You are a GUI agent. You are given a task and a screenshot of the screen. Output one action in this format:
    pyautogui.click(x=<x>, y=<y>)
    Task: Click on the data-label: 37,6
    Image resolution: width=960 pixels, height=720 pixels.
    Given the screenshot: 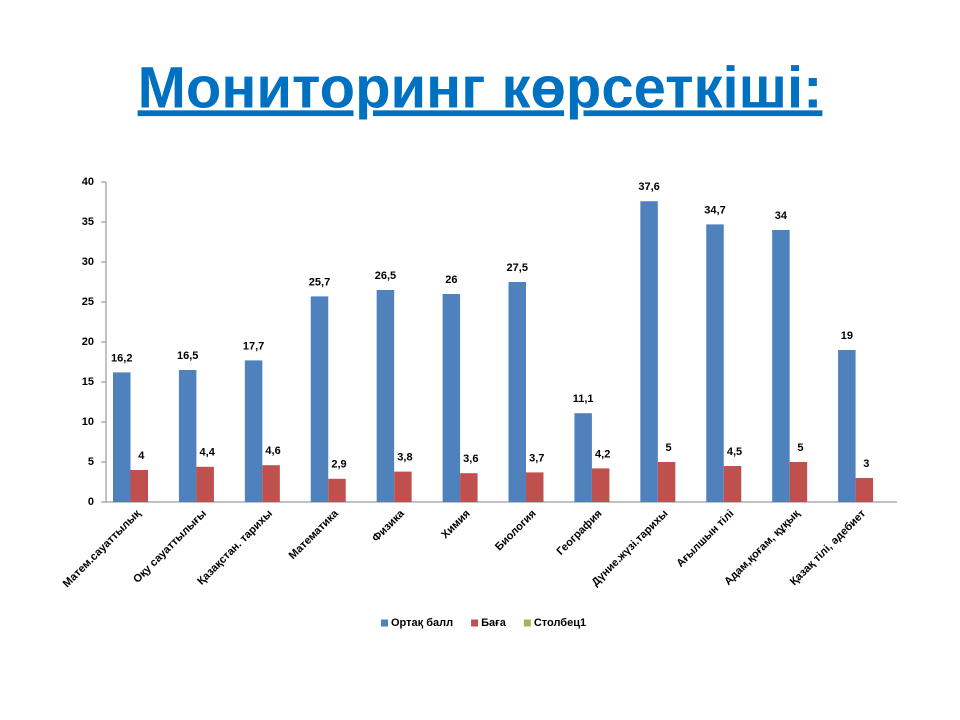 What is the action you would take?
    pyautogui.click(x=648, y=187)
    